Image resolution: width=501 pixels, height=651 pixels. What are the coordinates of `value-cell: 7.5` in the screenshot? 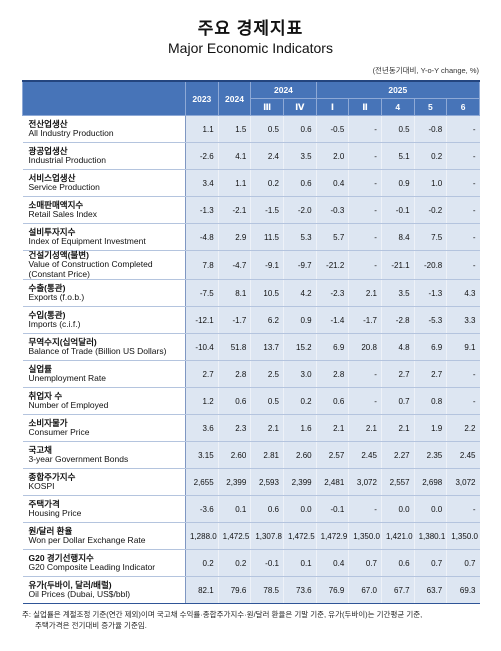 It's located at (430, 237).